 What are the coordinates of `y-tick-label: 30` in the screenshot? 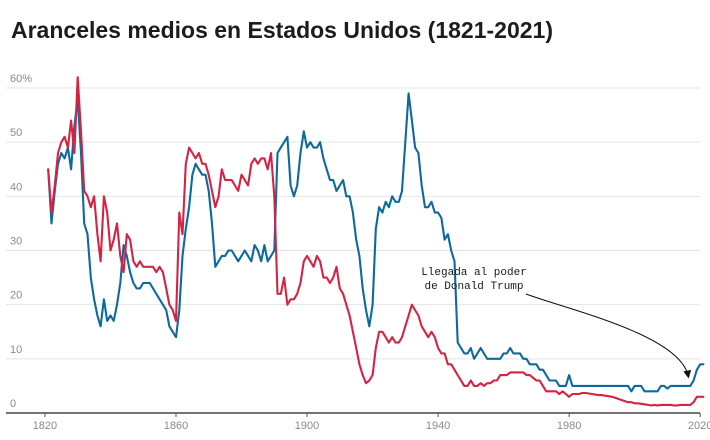 It's located at (16, 242).